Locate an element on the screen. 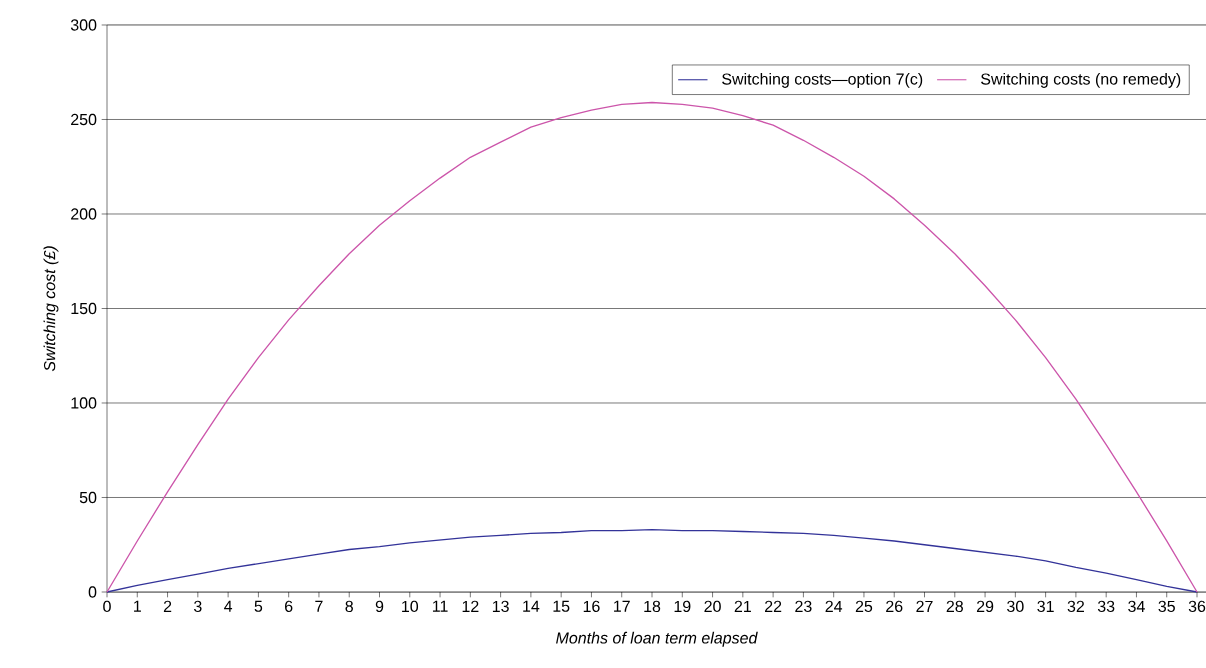  x-tick-label: 19 is located at coordinates (682, 606).